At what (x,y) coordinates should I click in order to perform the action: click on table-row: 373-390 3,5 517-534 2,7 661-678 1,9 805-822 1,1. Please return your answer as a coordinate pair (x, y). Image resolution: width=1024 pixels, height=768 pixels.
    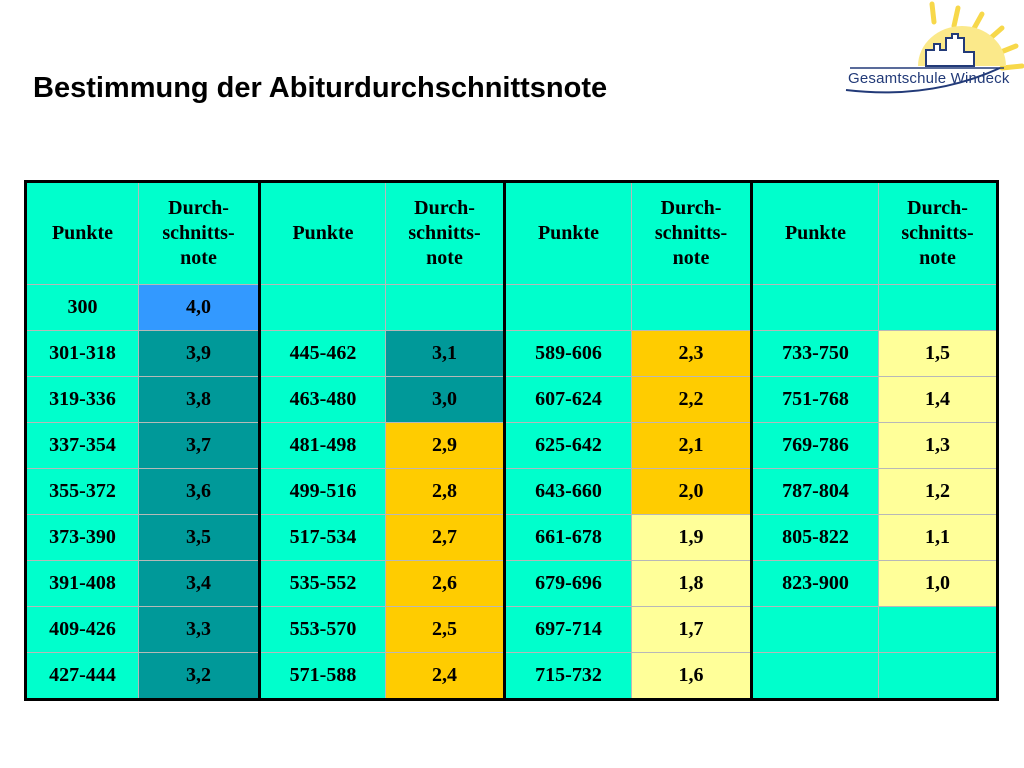
    Looking at the image, I should click on (511, 537).